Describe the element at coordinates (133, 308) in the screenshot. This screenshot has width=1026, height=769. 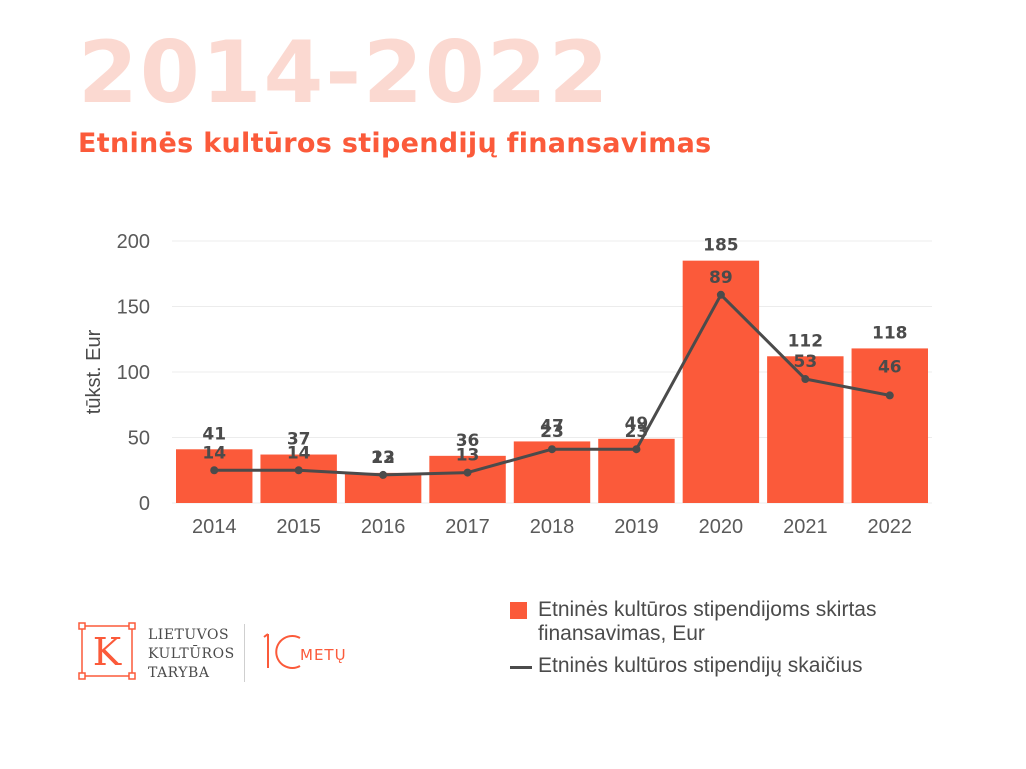
I see `y-tick-label: 150` at that location.